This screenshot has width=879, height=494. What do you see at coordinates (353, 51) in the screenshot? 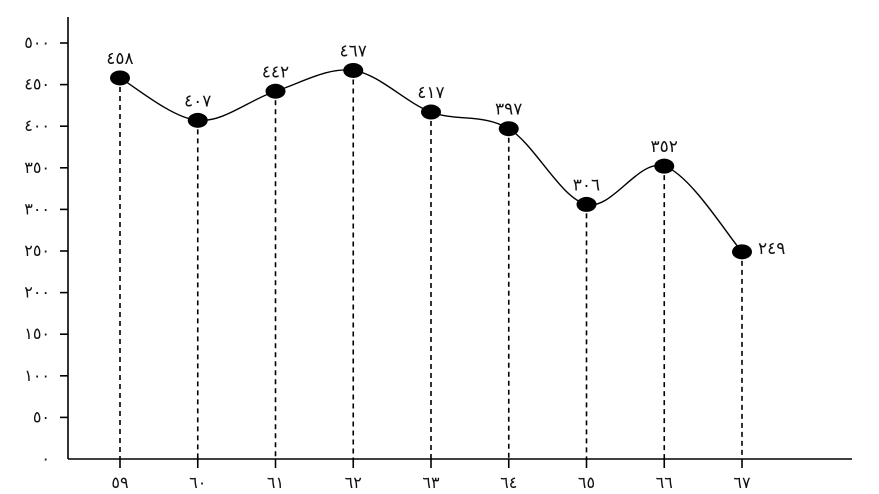
I see `data-label: ٤٦٧` at bounding box center [353, 51].